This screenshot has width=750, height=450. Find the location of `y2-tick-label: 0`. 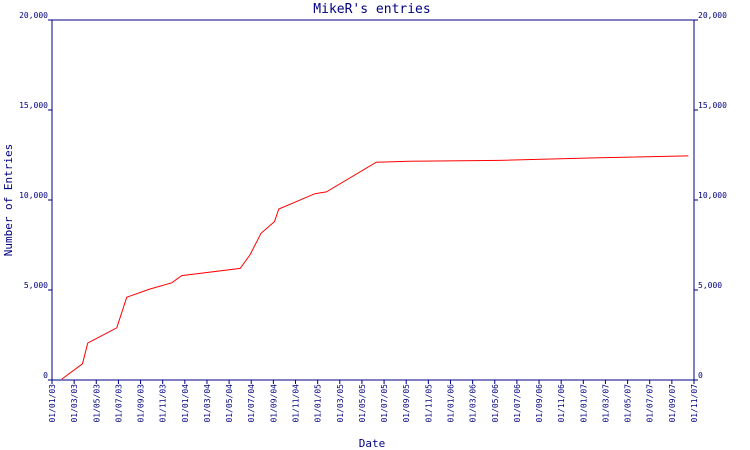

y2-tick-label: 0 is located at coordinates (700, 375).